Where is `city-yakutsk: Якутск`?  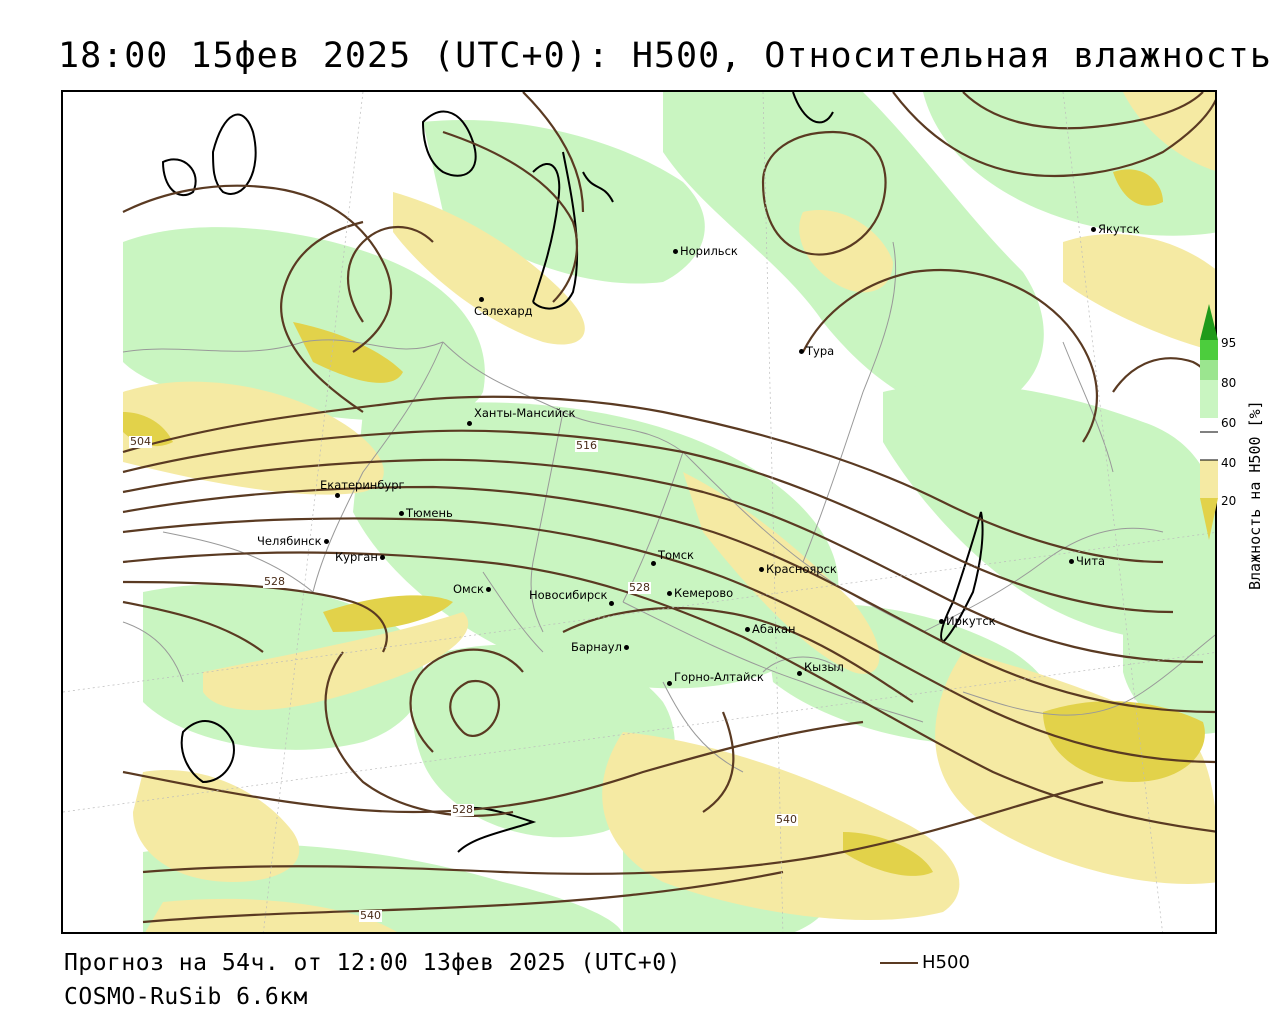
city-yakutsk: Якутск is located at coordinates (1115, 229).